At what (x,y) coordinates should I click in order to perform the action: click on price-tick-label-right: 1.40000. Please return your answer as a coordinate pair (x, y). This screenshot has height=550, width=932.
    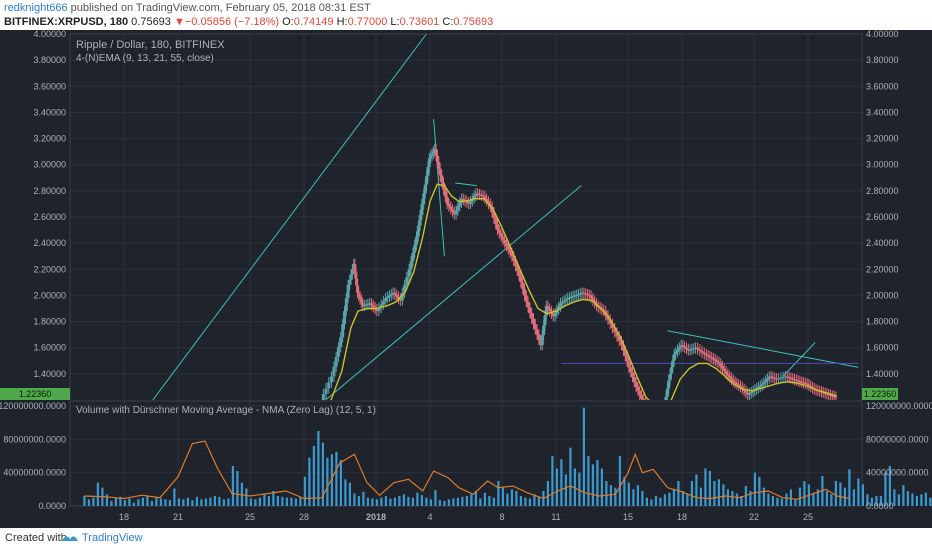
    Looking at the image, I should click on (882, 374).